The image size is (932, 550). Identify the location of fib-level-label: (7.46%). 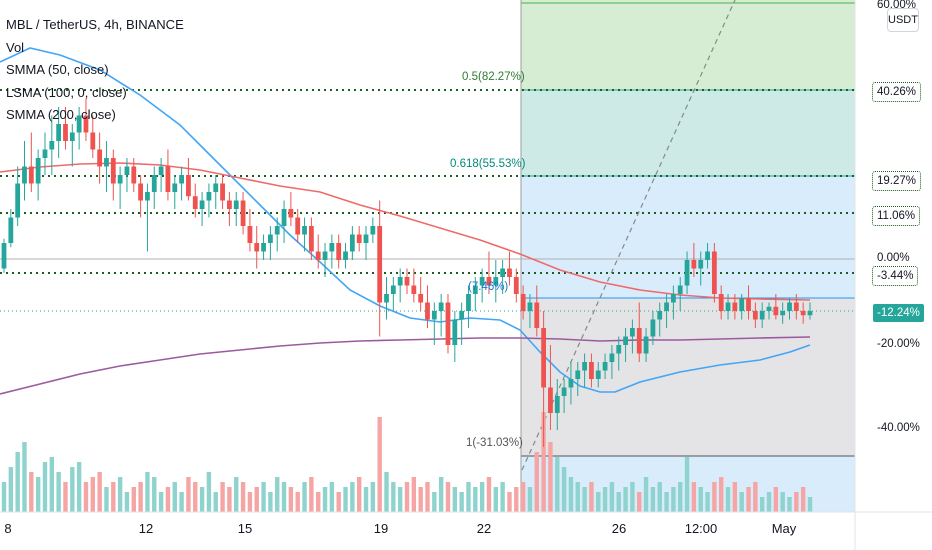
(488, 287).